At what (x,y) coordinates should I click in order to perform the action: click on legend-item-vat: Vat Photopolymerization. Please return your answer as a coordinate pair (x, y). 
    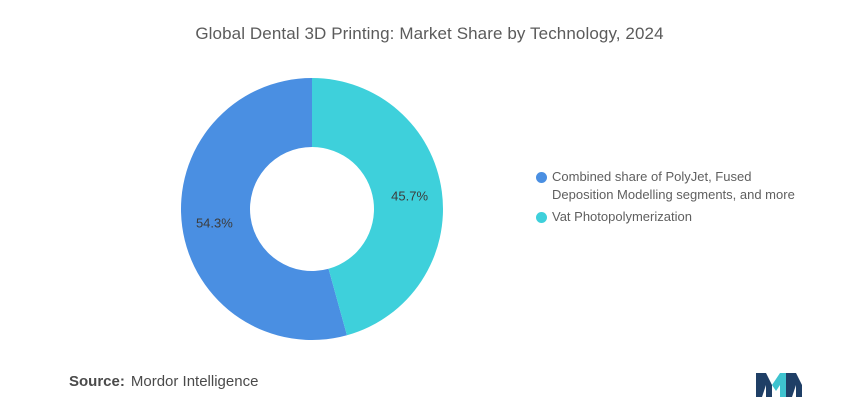
    Looking at the image, I should click on (686, 217).